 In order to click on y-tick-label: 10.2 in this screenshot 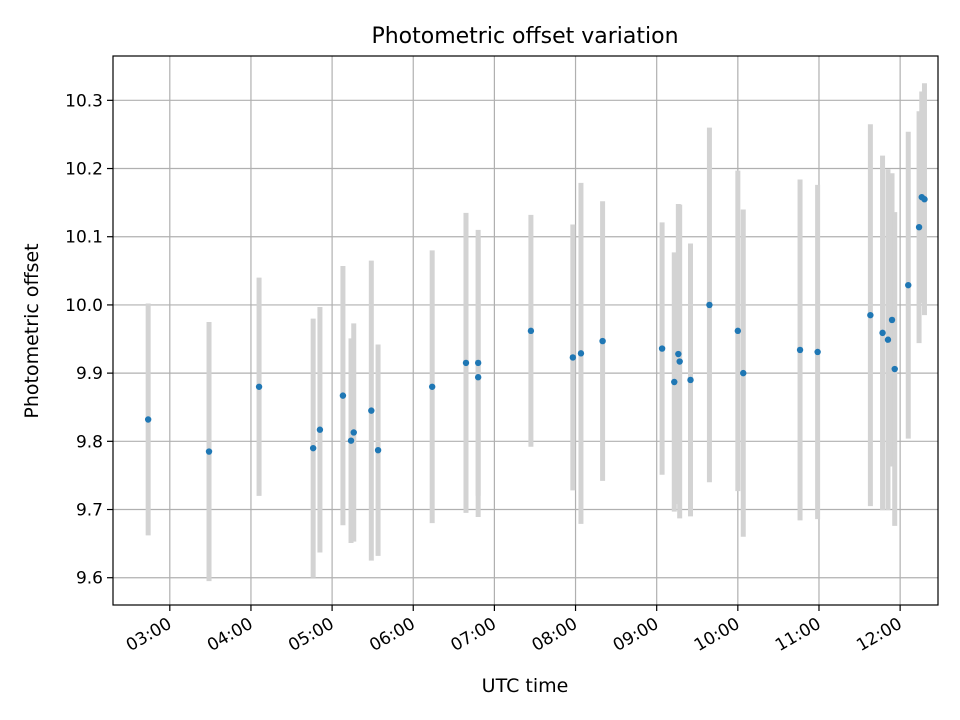, I will do `click(84, 170)`.